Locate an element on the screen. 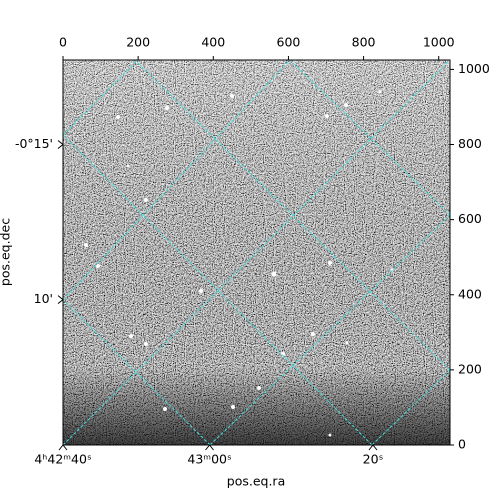 This screenshot has width=500, height=500. y-axis-label: pos.eq.dec is located at coordinates (6, 252).